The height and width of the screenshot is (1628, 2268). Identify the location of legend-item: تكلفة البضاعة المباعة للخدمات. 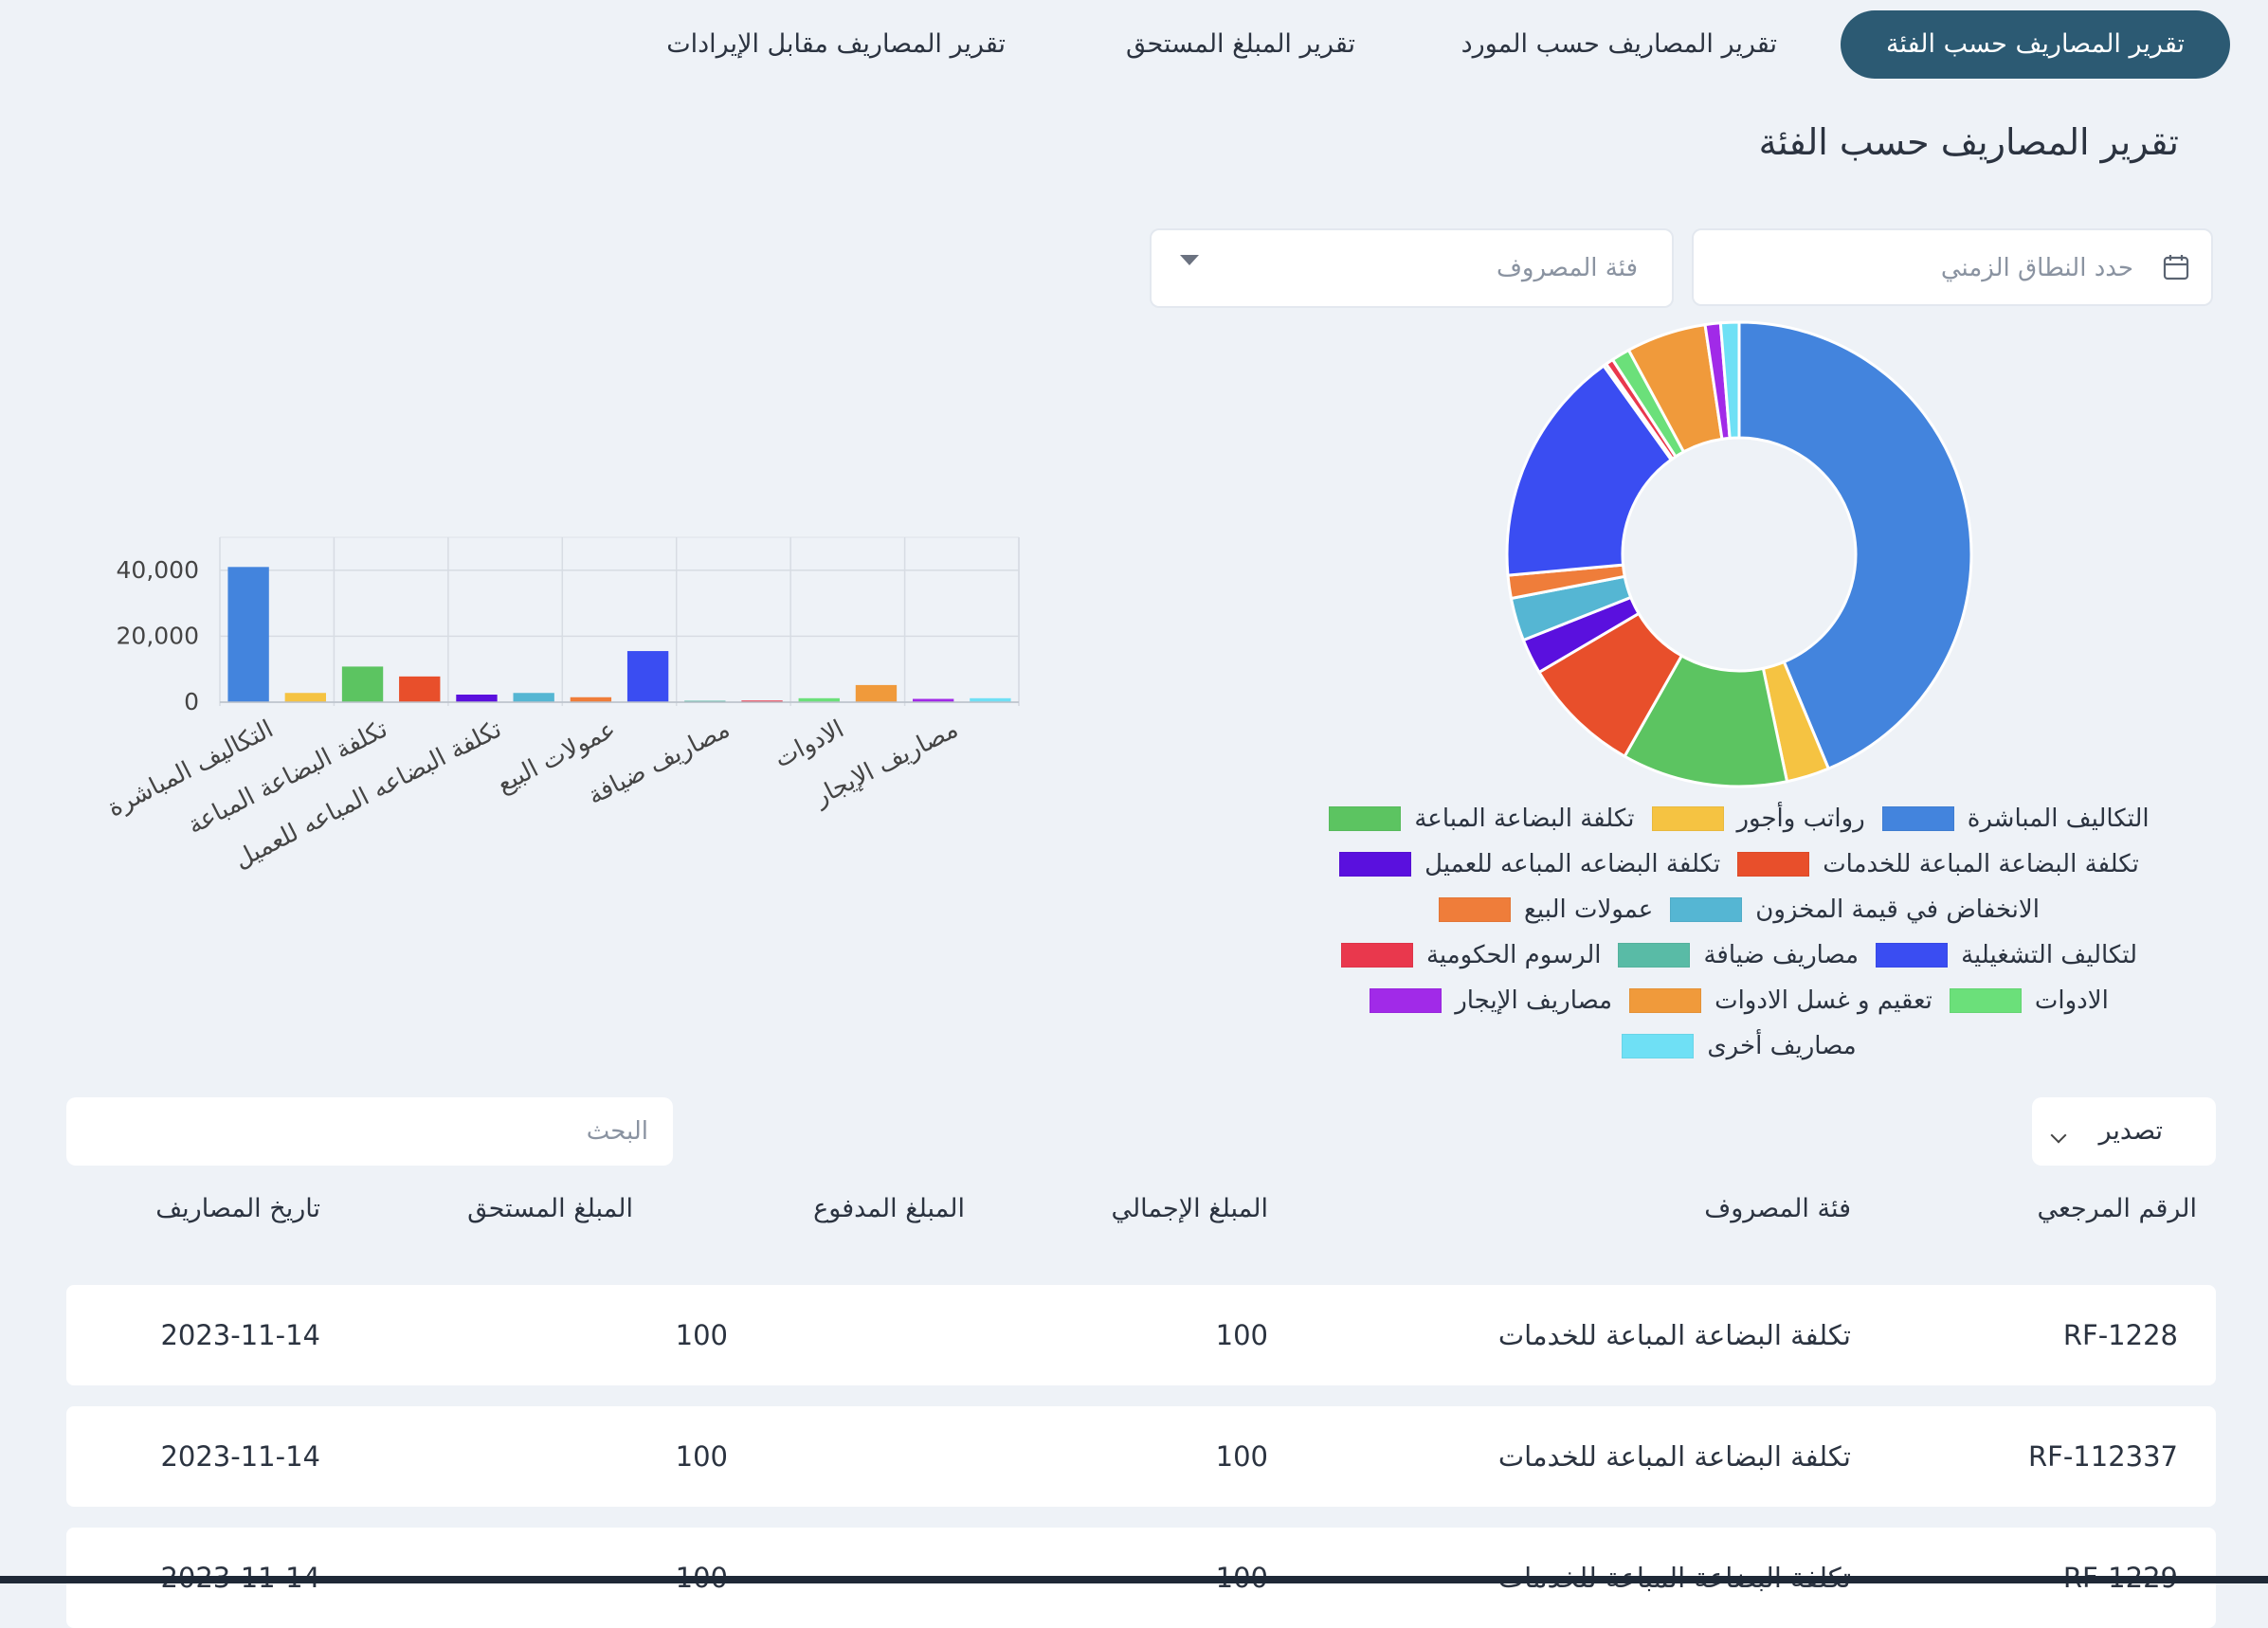
(1938, 864).